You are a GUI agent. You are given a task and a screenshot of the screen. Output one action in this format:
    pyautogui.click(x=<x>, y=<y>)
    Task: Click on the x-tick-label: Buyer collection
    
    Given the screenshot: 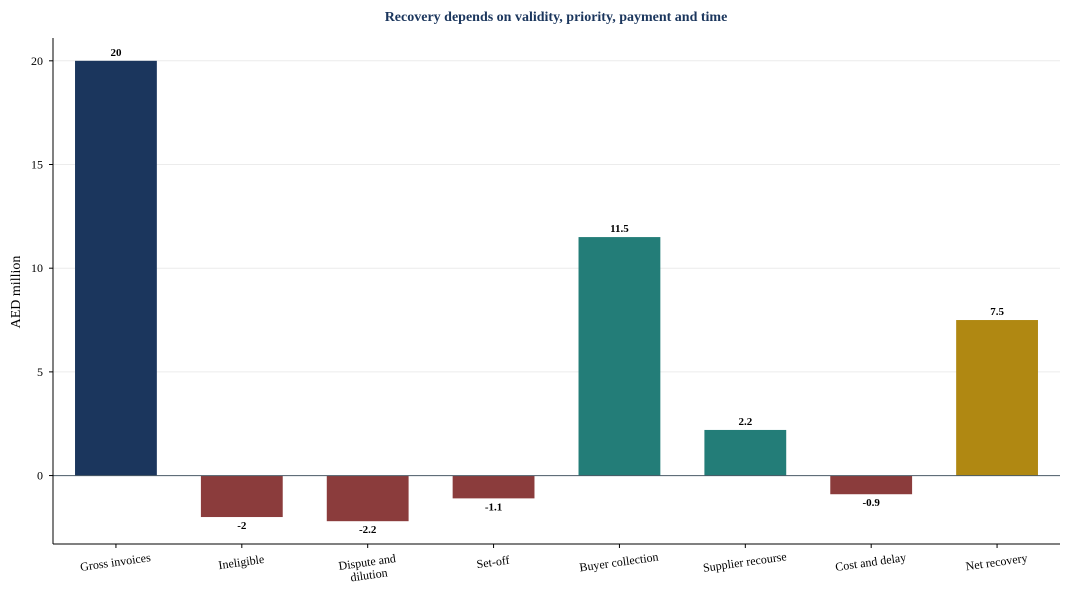 What is the action you would take?
    pyautogui.click(x=618, y=562)
    